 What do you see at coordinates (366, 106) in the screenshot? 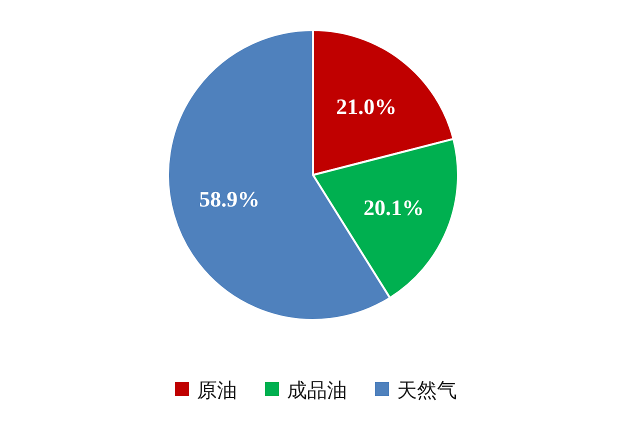
I see `data-label: 21.0%` at bounding box center [366, 106].